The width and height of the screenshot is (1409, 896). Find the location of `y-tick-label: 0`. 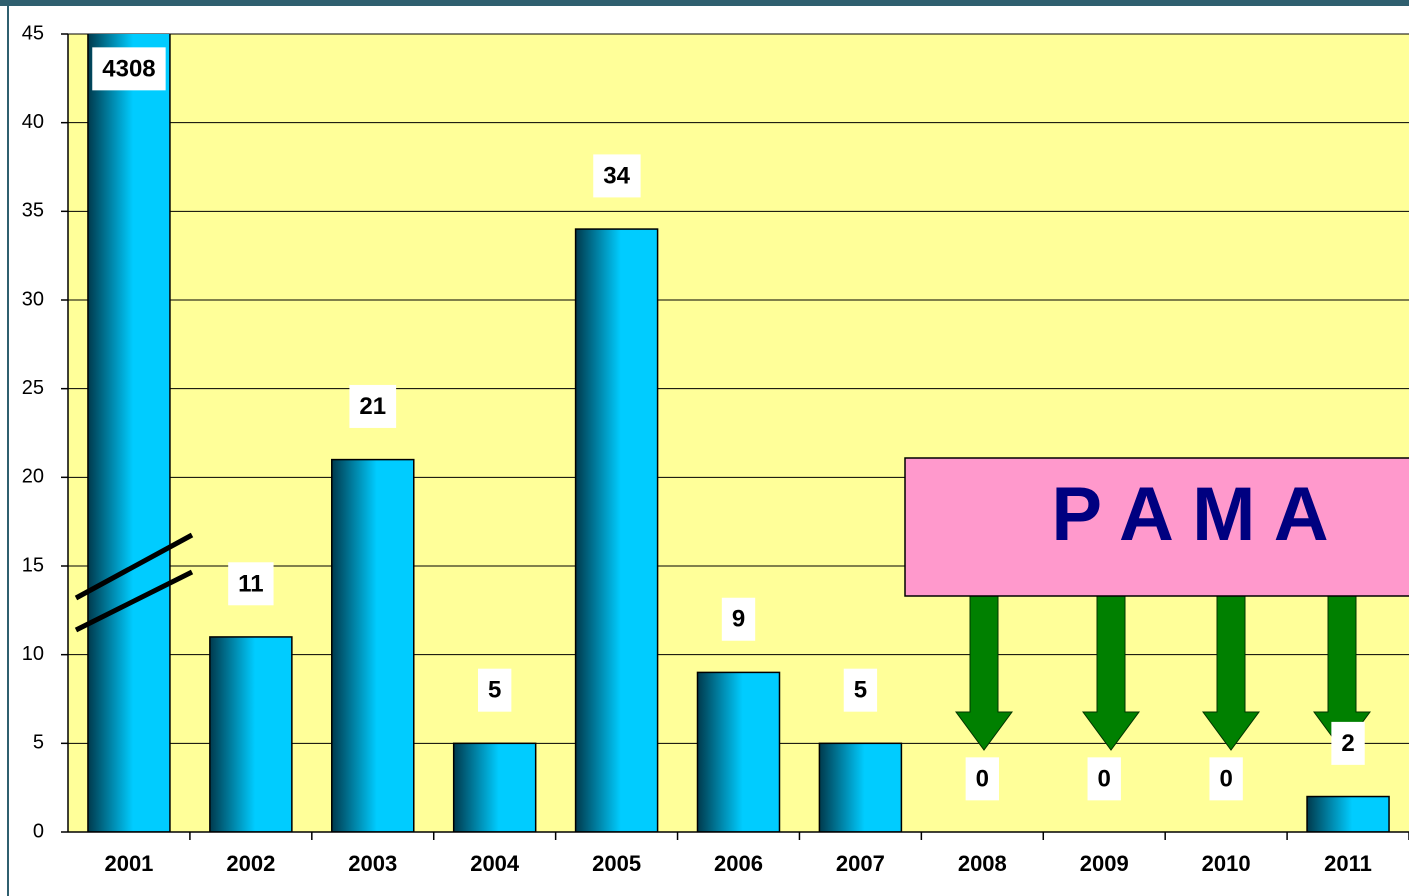

y-tick-label: 0 is located at coordinates (38, 831).